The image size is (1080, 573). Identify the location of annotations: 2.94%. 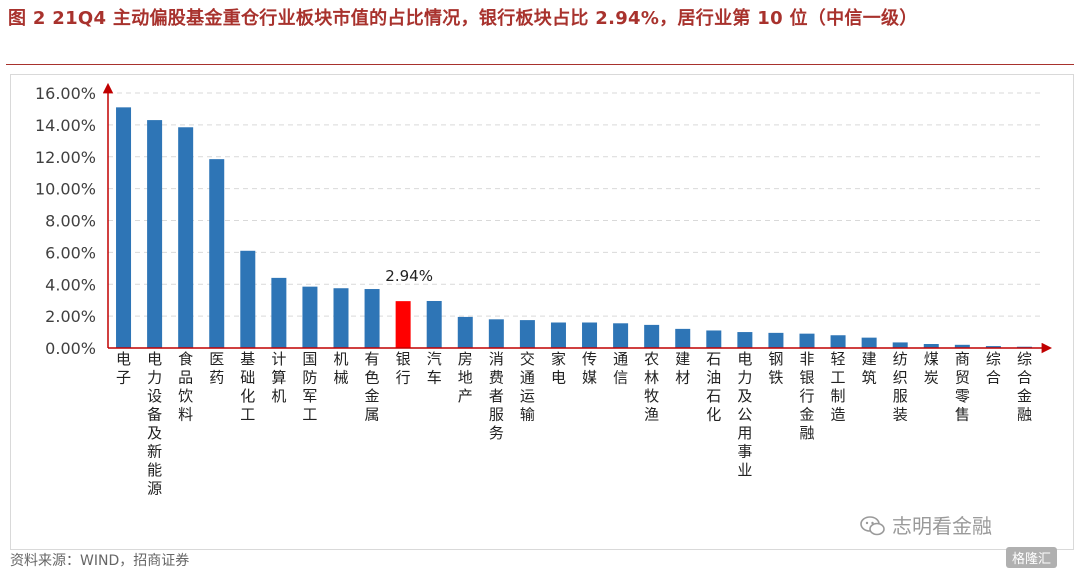
(409, 276).